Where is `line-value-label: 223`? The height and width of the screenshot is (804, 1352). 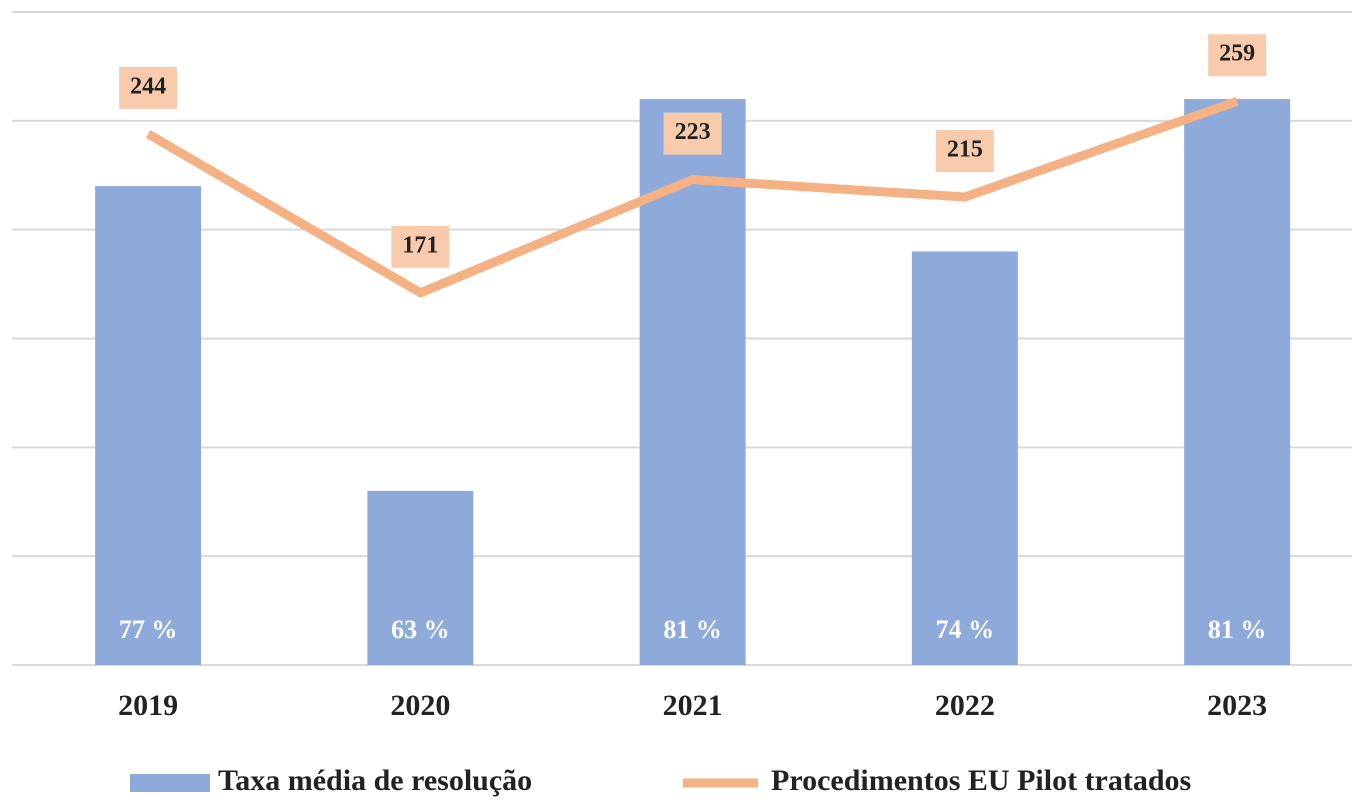 line-value-label: 223 is located at coordinates (693, 132).